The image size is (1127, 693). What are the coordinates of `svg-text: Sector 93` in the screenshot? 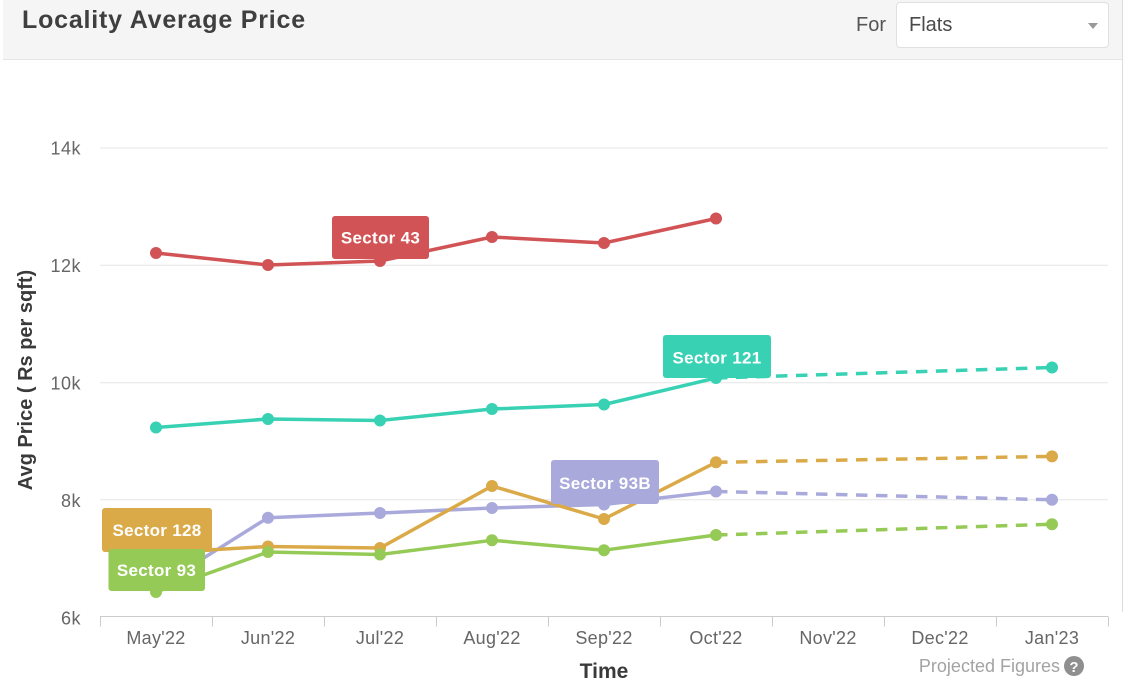 It's located at (156, 570).